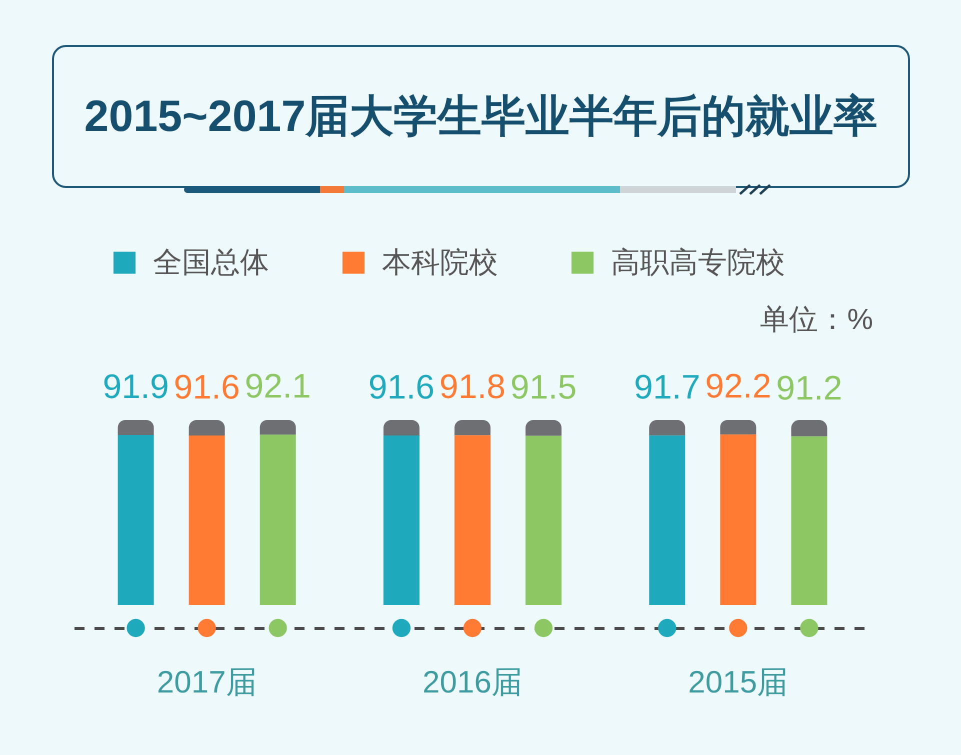  Describe the element at coordinates (440, 262) in the screenshot. I see `legend-label: 本科院校` at that location.